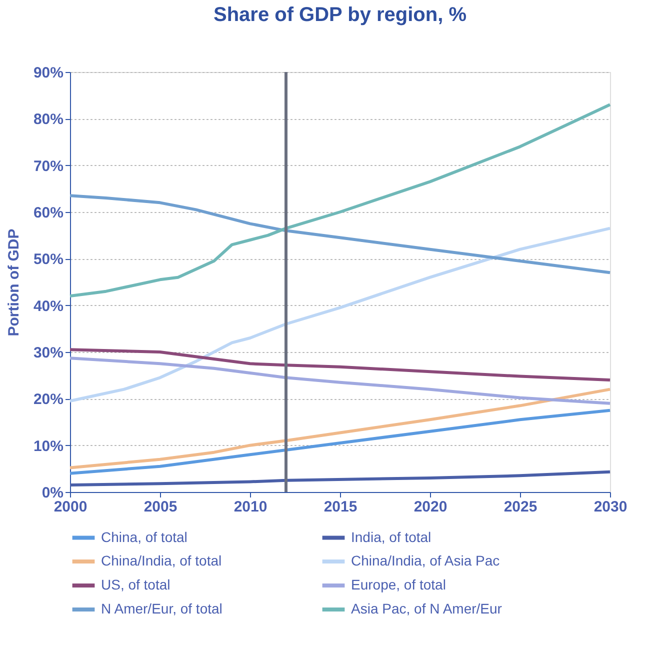 The height and width of the screenshot is (672, 657). I want to click on y-tick-label: 80%, so click(48, 119).